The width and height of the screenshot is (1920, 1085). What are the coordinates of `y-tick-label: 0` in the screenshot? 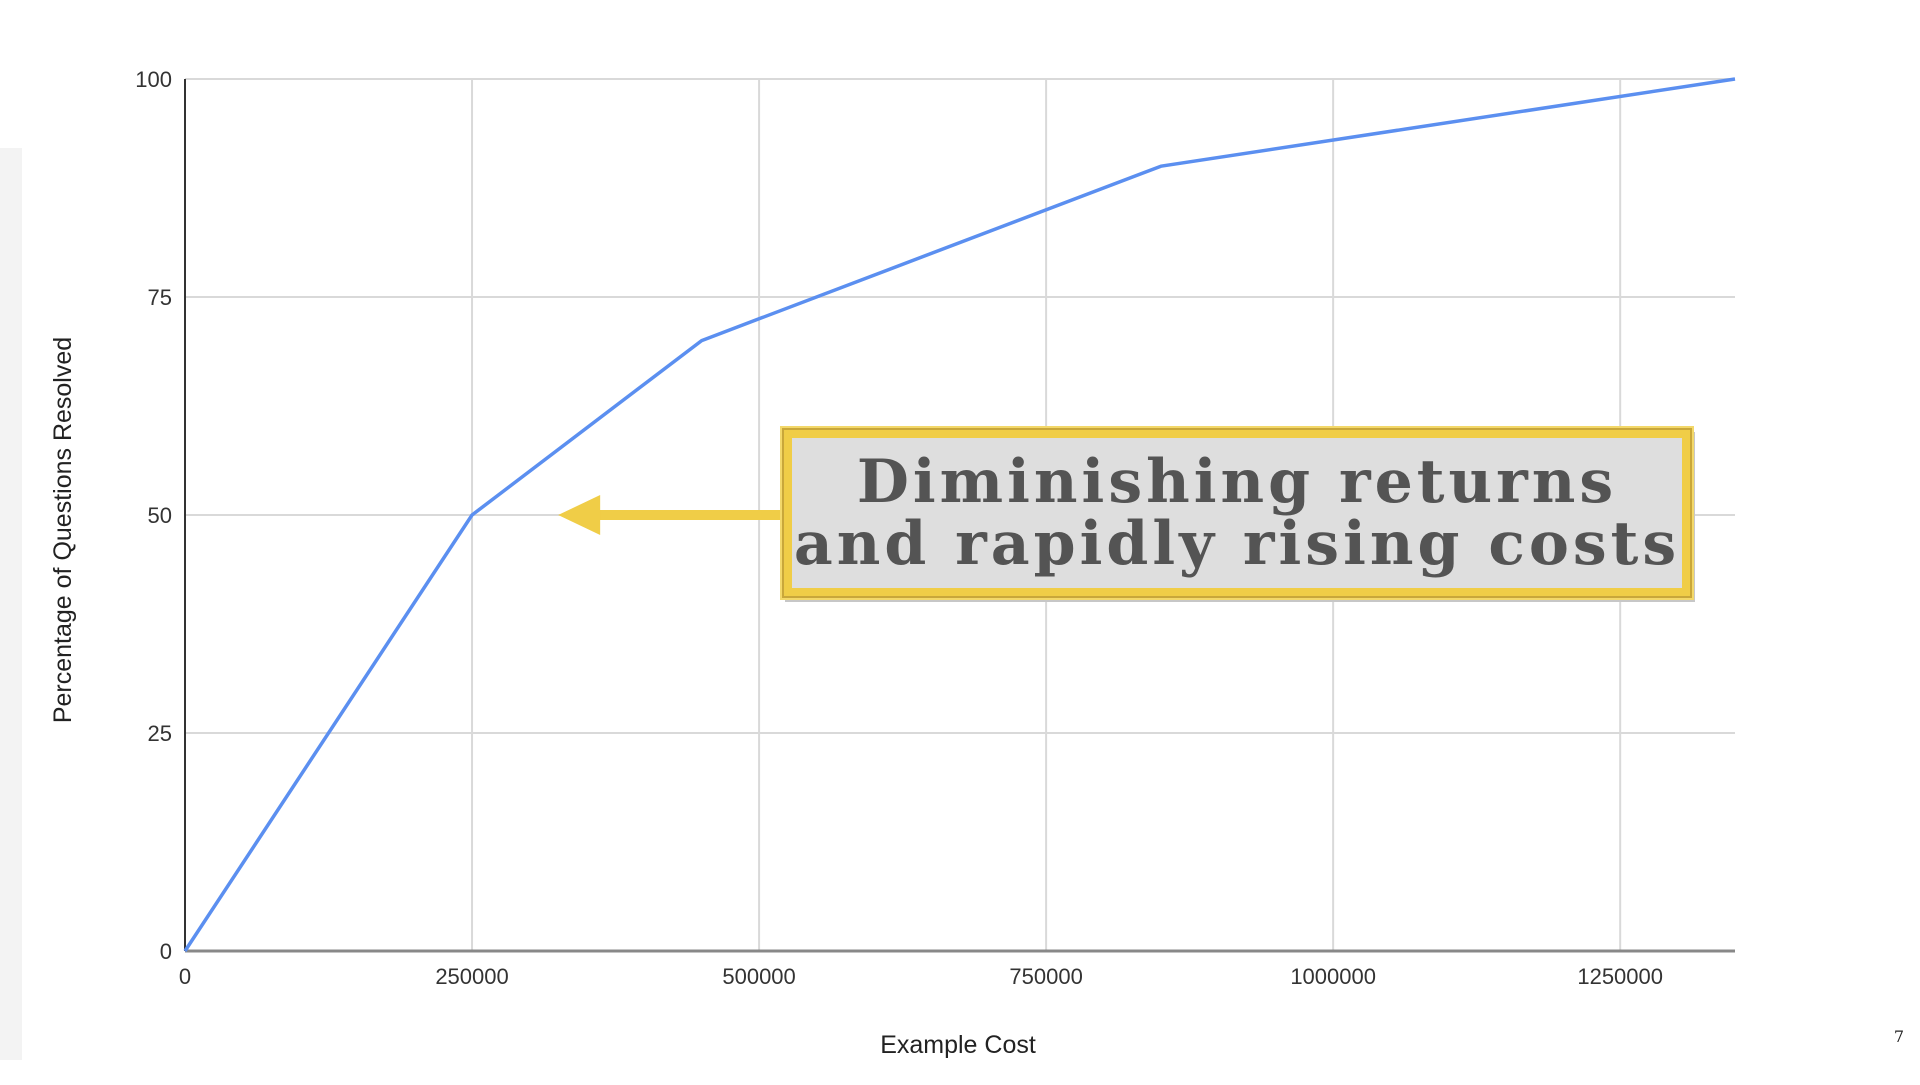 It's located at (166, 951).